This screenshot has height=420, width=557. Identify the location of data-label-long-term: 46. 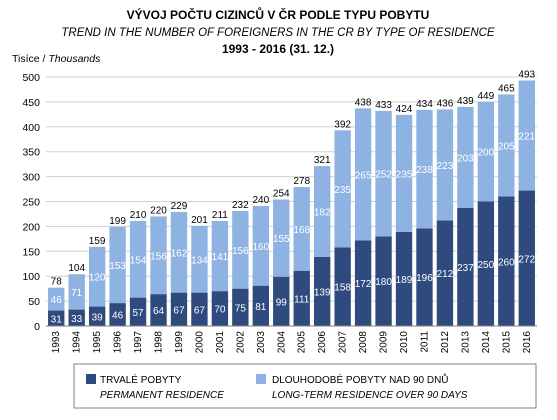
(57, 300).